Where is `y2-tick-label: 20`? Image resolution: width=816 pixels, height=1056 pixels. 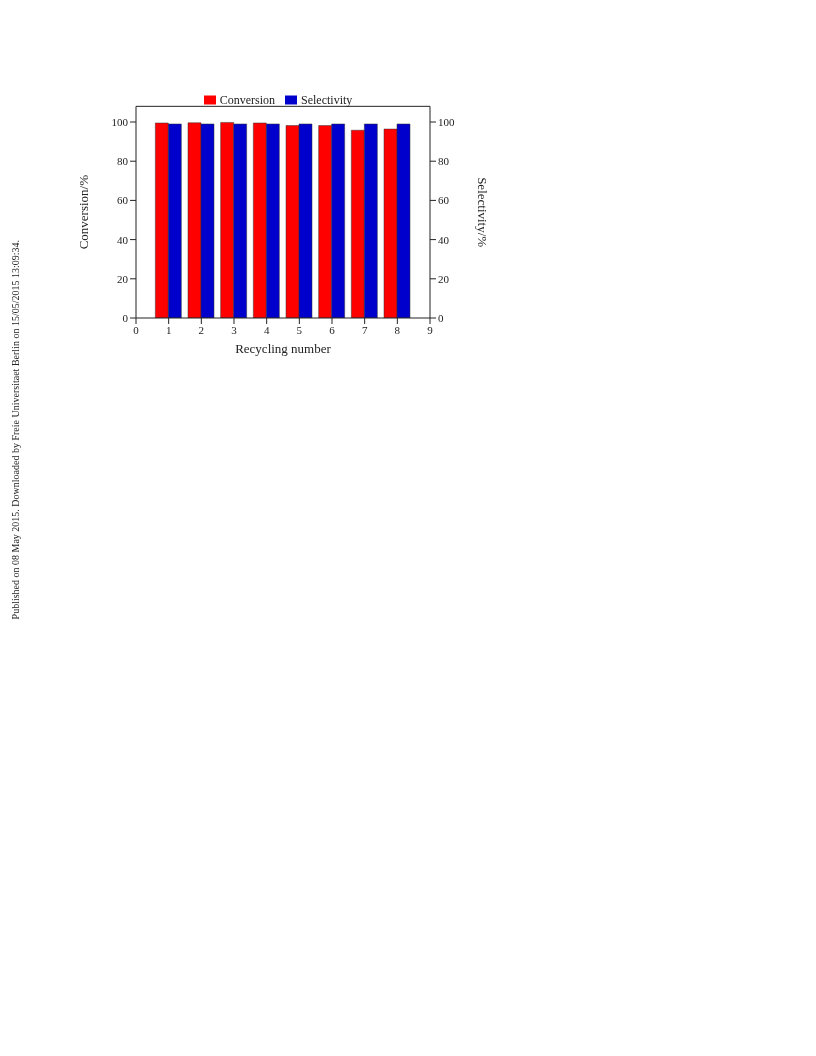
y2-tick-label: 20 is located at coordinates (444, 278).